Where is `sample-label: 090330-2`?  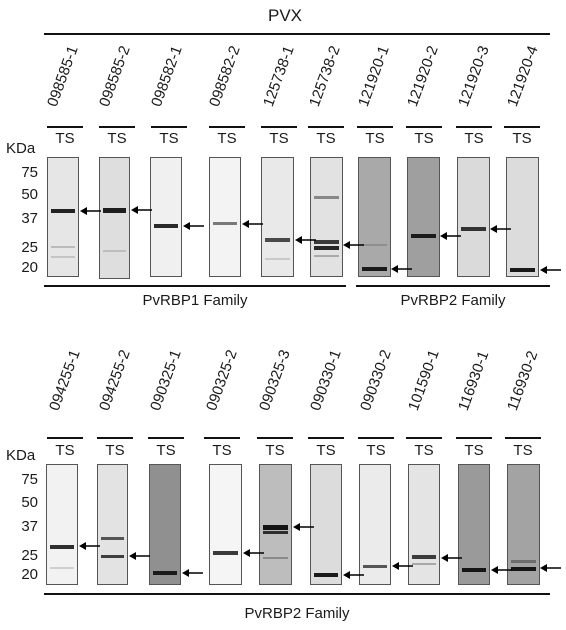 sample-label: 090330-2 is located at coordinates (376, 380).